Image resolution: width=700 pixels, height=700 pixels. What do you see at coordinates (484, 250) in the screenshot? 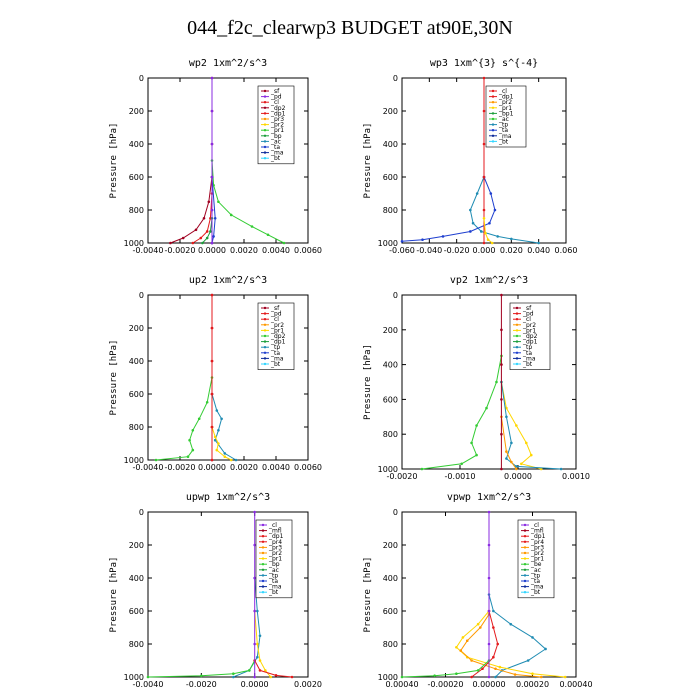
I see `x-tick-label: 0.000` at bounding box center [484, 250].